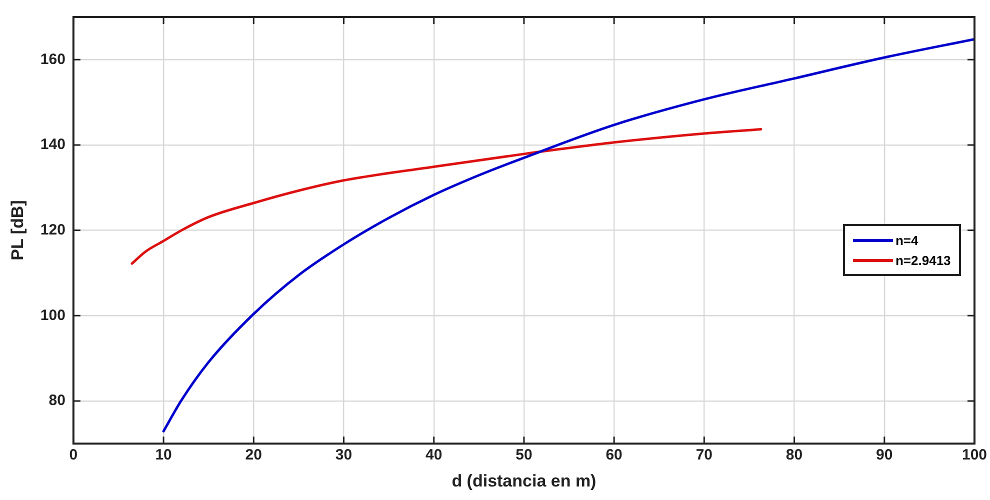 The height and width of the screenshot is (500, 990). Describe the element at coordinates (704, 455) in the screenshot. I see `x-tick-label: 70` at that location.